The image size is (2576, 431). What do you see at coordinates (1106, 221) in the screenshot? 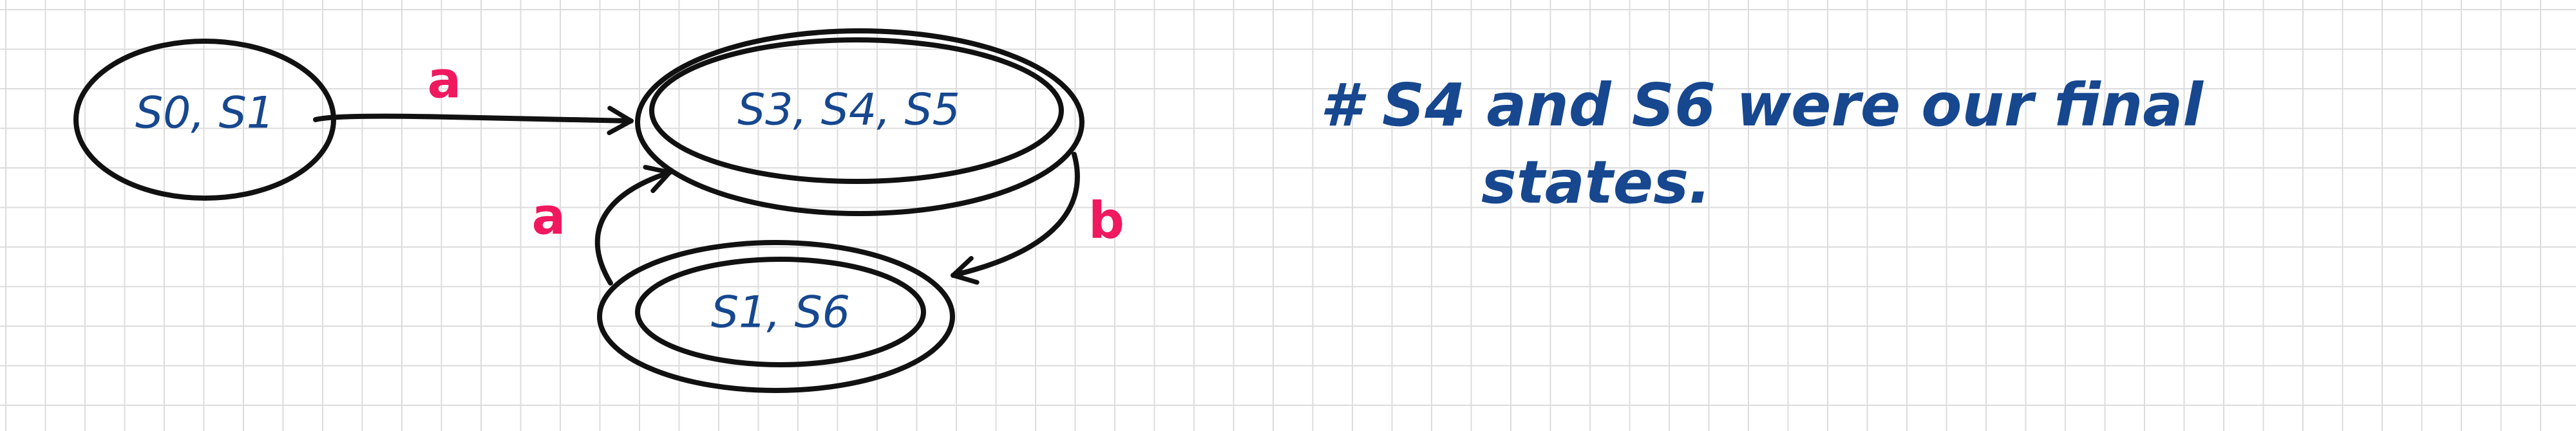
I see `edge-s3-s4-s5-to-s1-s6-label: b` at bounding box center [1106, 221].